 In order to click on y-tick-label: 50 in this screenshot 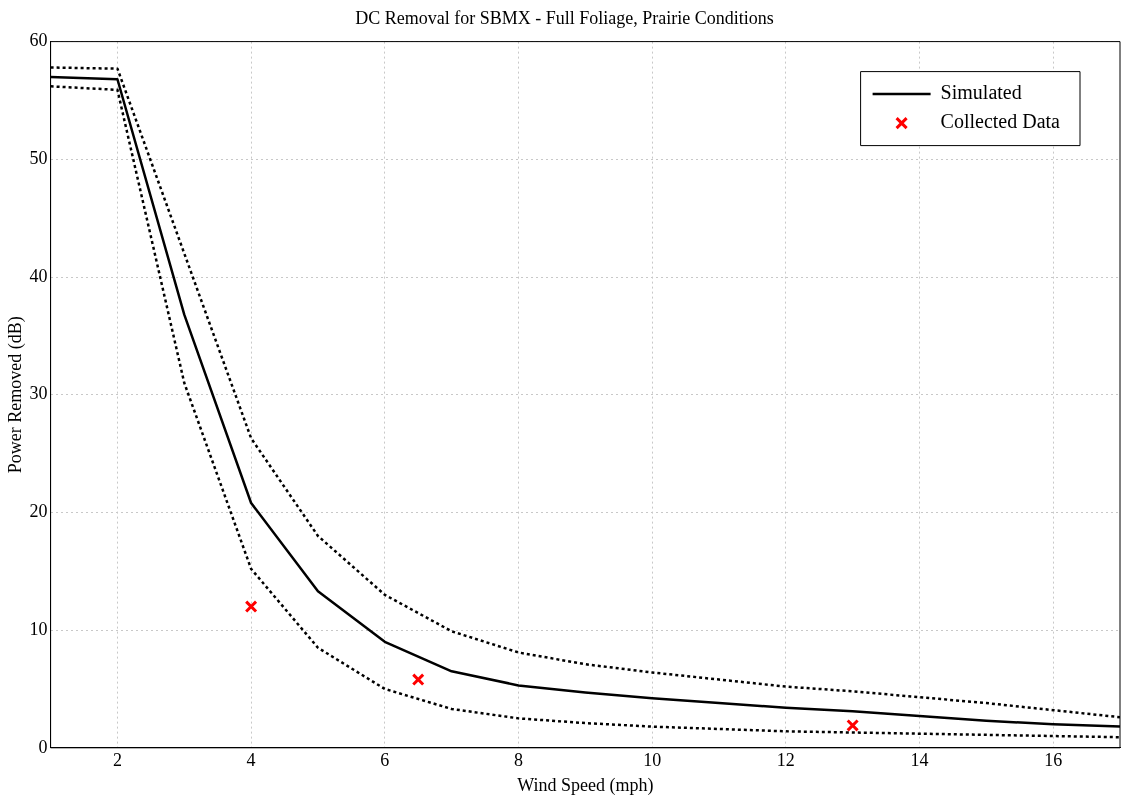, I will do `click(38, 158)`.